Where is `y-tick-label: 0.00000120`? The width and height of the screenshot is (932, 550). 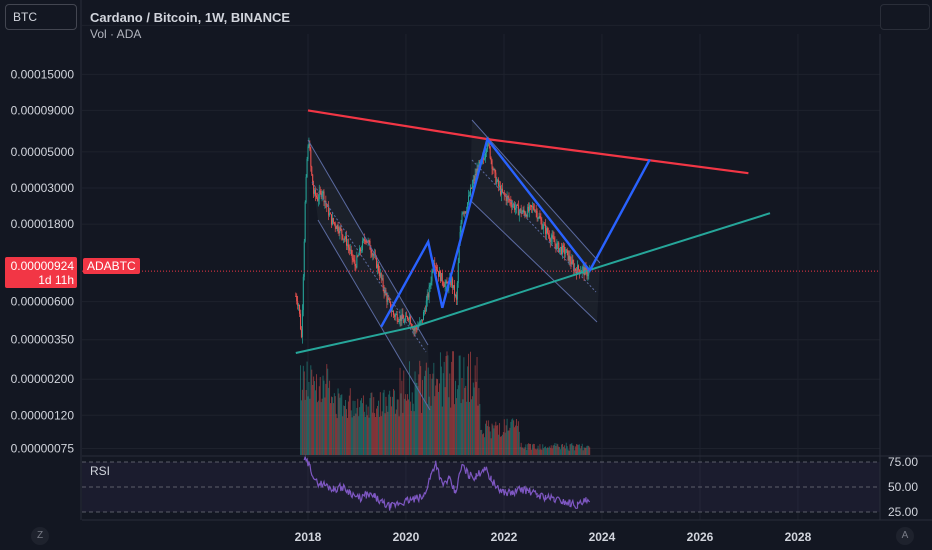
y-tick-label: 0.00000120 is located at coordinates (43, 415).